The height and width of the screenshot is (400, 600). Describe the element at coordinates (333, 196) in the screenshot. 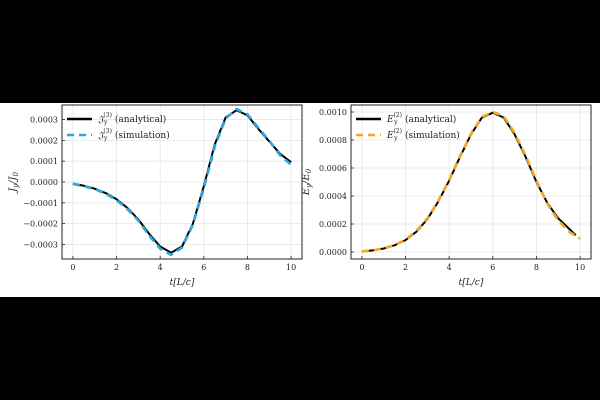

I see `panel-2-y-tick-label: 0.0004` at that location.